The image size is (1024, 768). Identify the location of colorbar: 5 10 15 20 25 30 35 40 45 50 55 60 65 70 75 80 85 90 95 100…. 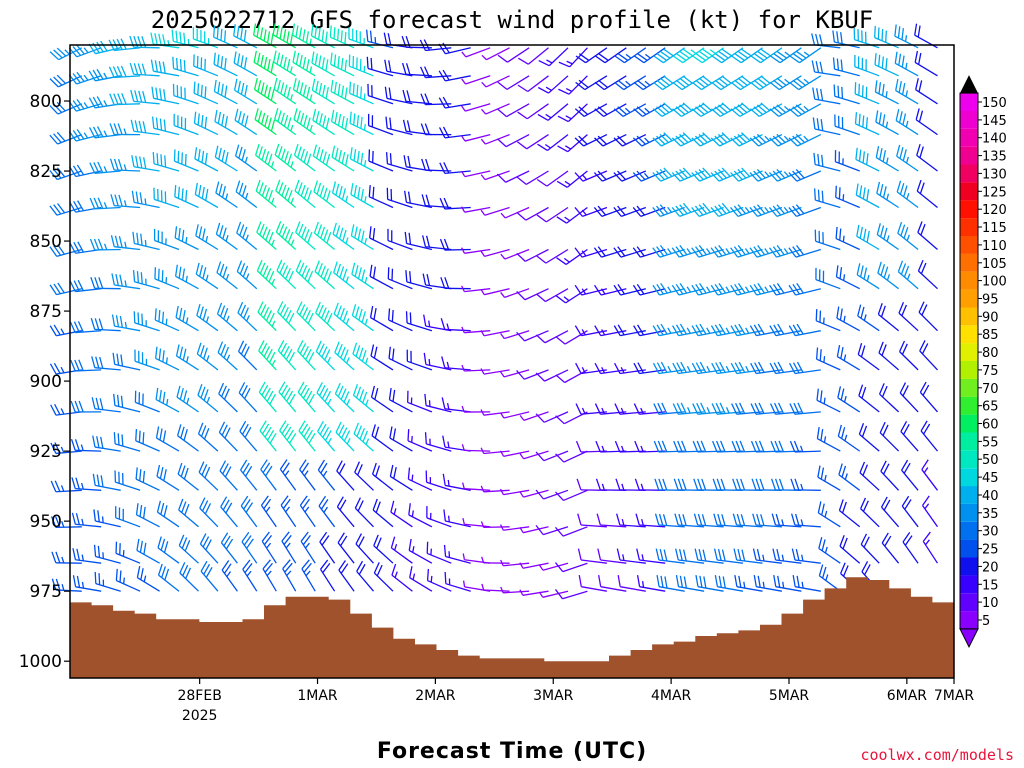
(983, 362).